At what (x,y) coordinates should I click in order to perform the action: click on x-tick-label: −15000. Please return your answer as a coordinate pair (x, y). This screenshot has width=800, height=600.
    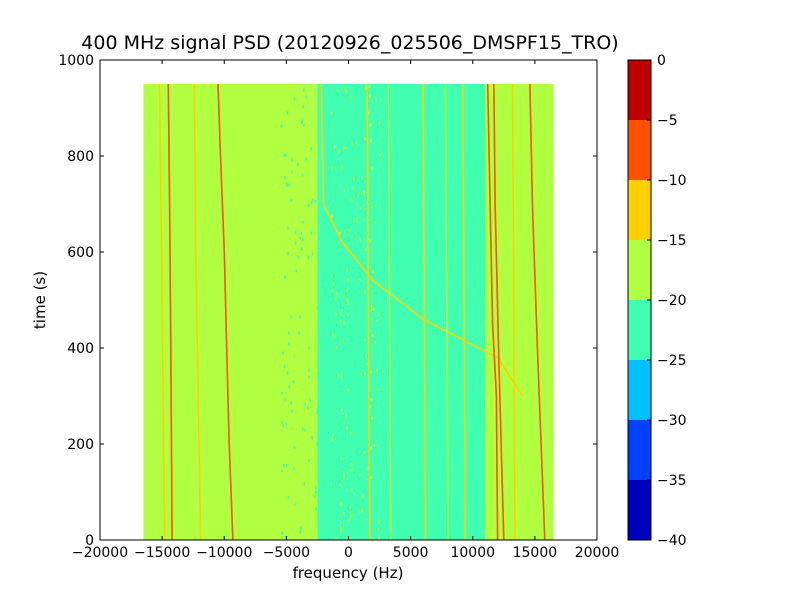
    Looking at the image, I should click on (162, 553).